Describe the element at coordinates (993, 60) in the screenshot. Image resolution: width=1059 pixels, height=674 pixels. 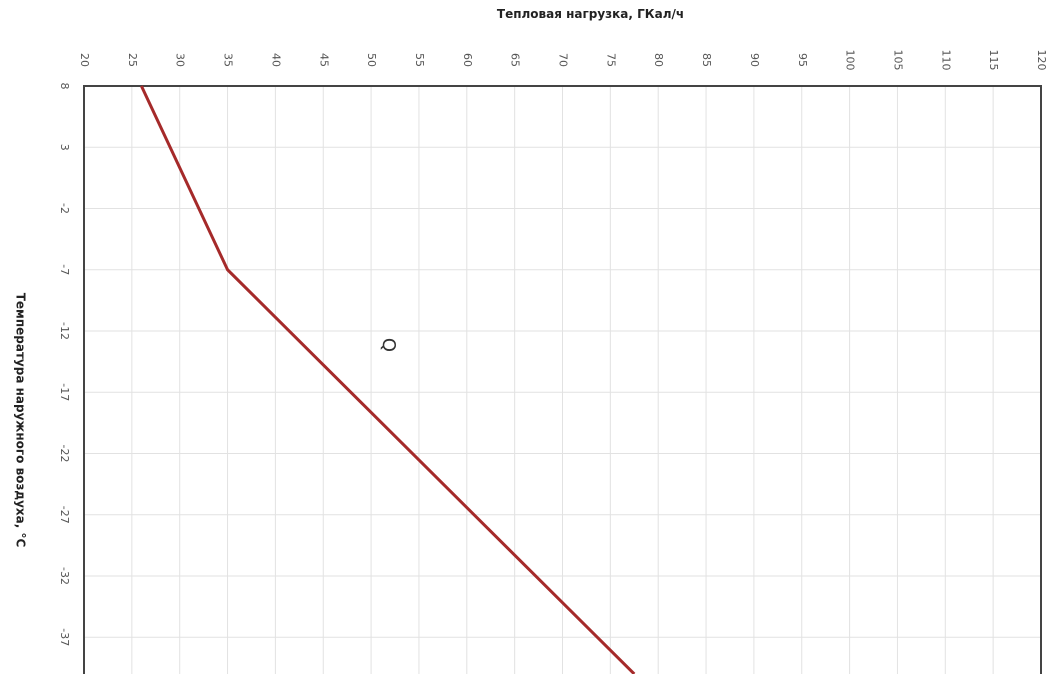
I see `x-tick-label: 115` at that location.